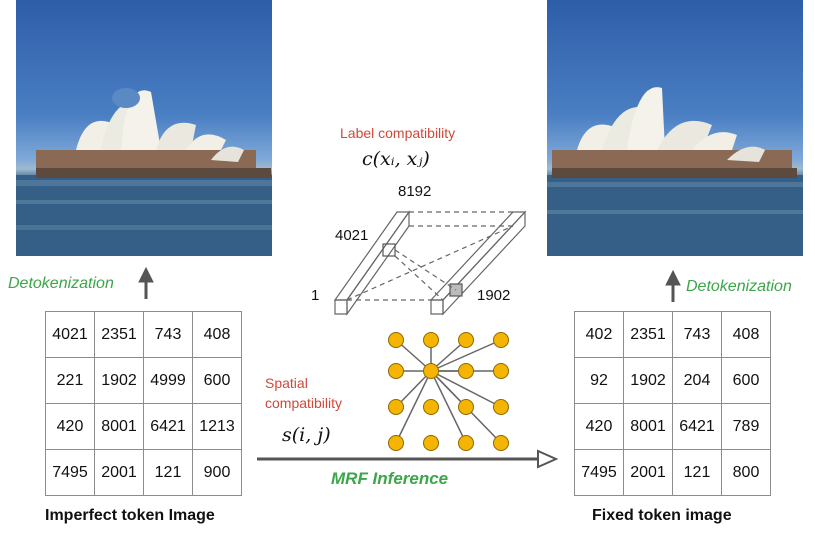 This screenshot has height=533, width=815. Describe the element at coordinates (168, 380) in the screenshot. I see `token-cell: 4999` at that location.